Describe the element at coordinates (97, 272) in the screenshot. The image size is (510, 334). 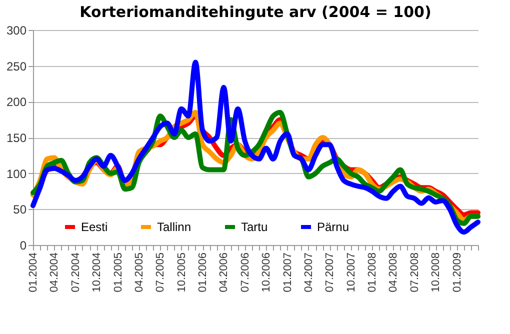
I see `x-tick-label: 10.2004` at that location.